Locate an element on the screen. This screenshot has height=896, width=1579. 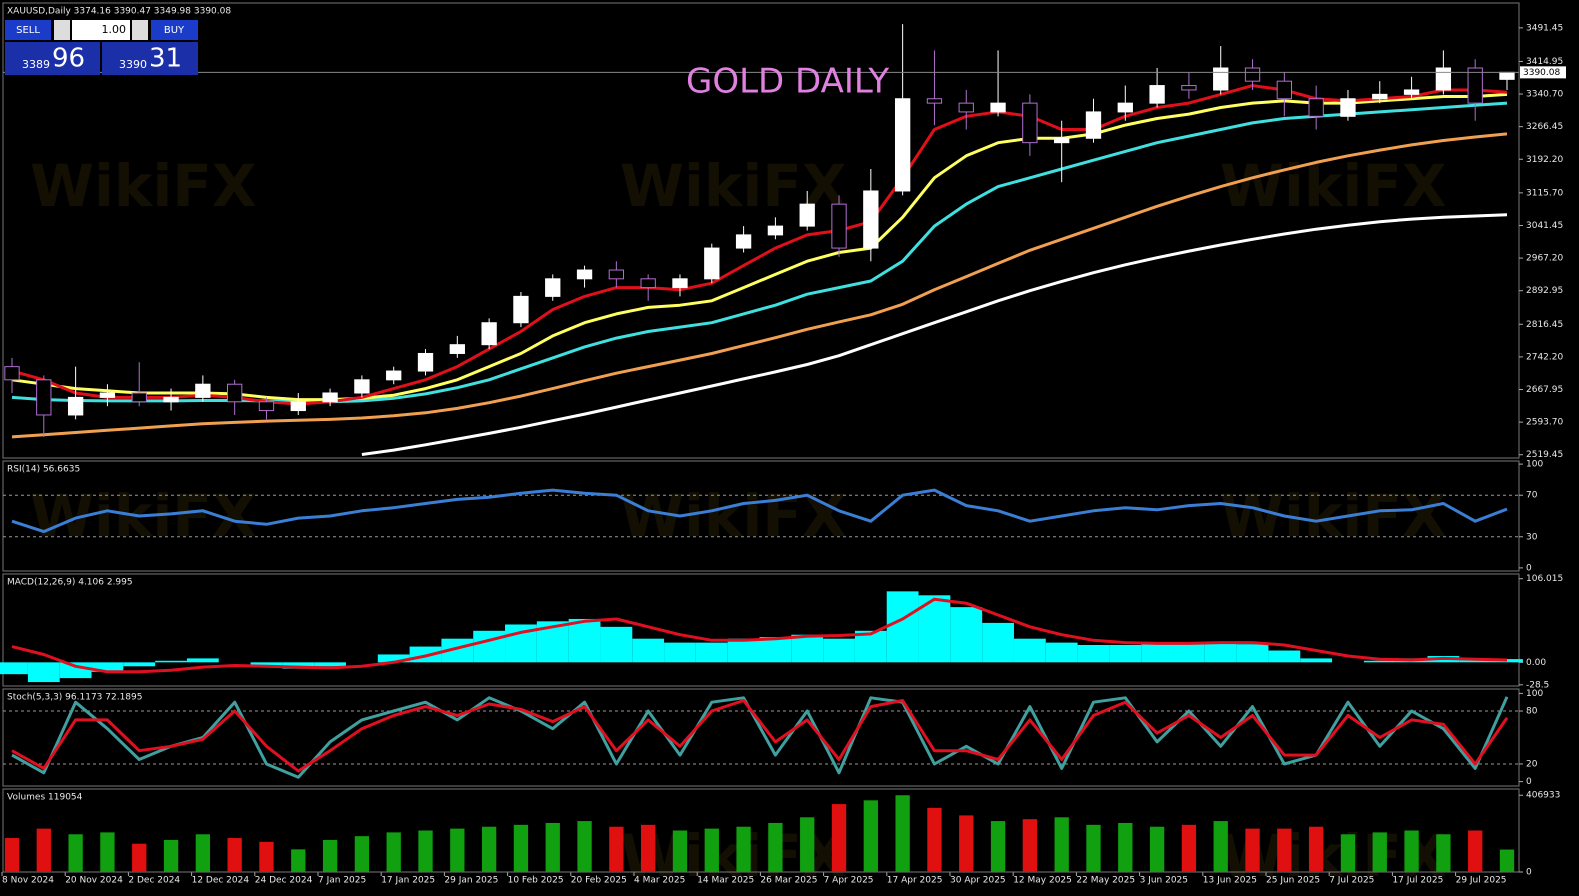
ask-box is located at coordinates (150, 58).